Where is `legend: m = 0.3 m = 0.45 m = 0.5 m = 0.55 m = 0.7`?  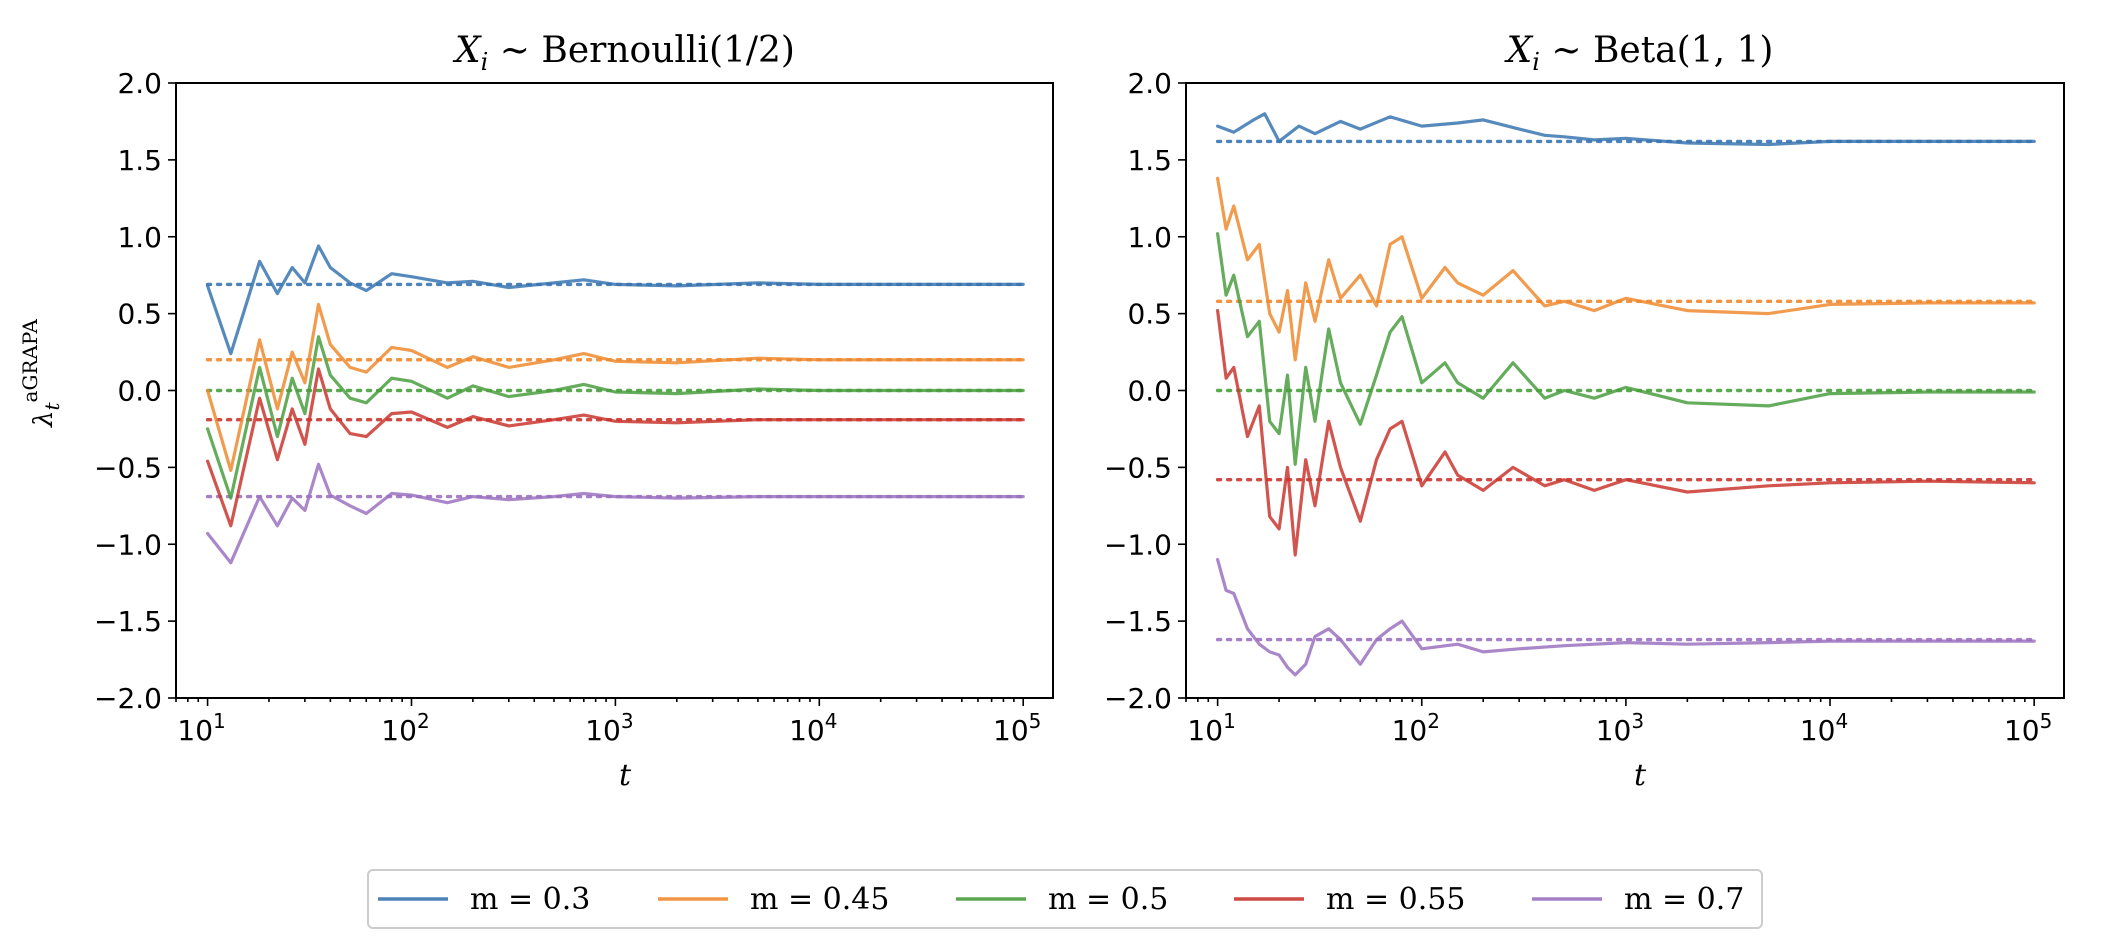
legend: m = 0.3 m = 0.45 m = 0.5 m = 0.55 m = 0.7 is located at coordinates (1065, 899).